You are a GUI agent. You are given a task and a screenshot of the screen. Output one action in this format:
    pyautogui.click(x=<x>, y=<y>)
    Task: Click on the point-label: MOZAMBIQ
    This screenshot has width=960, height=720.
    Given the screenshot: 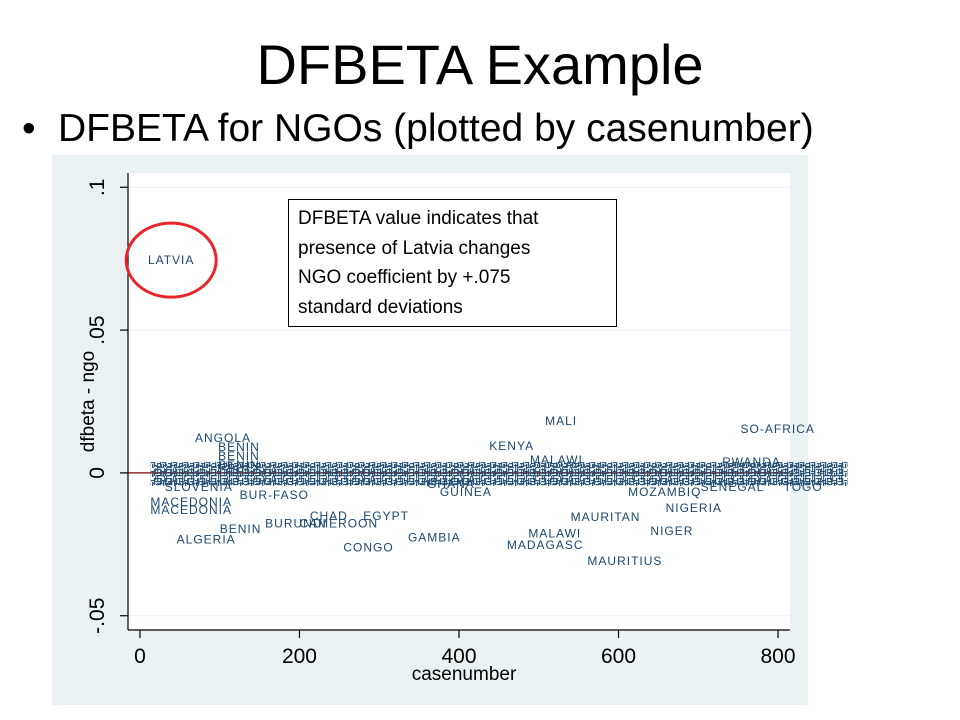 What is the action you would take?
    pyautogui.click(x=664, y=492)
    